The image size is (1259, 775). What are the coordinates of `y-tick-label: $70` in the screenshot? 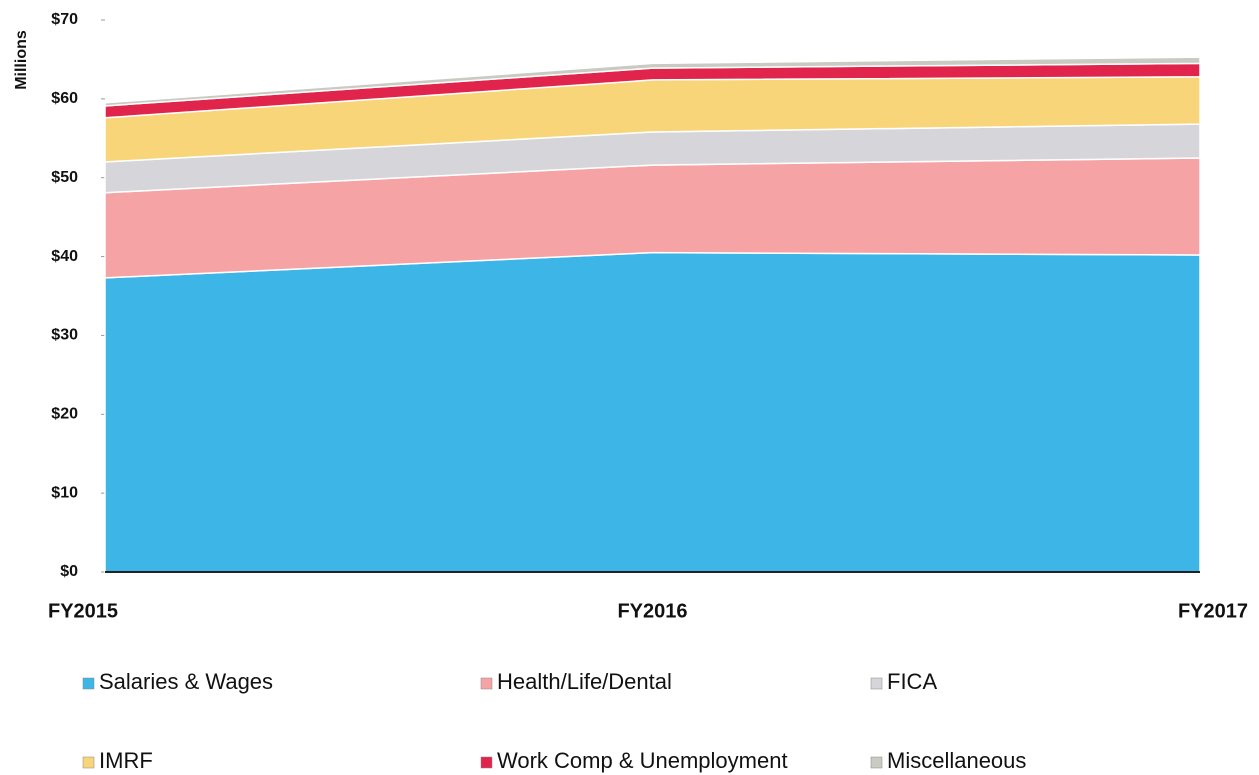 It's located at (64, 19).